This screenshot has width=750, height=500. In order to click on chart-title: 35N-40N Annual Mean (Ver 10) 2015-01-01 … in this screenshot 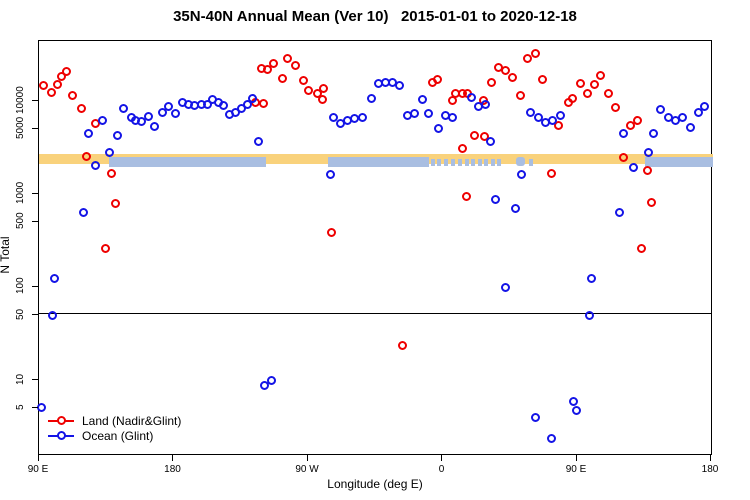, I will do `click(375, 16)`.